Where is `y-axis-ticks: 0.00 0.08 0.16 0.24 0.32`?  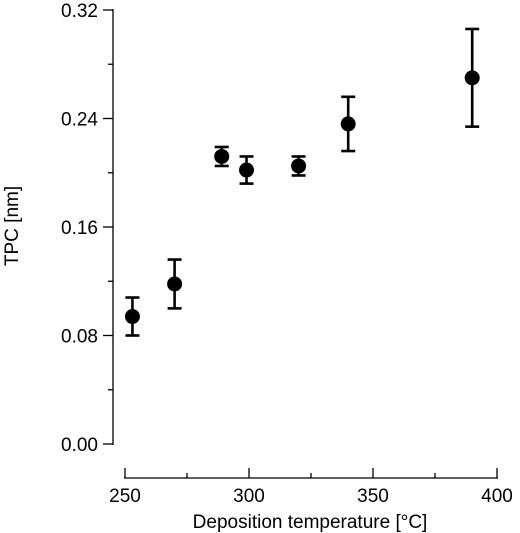 y-axis-ticks: 0.00 0.08 0.16 0.24 0.32 is located at coordinates (87, 228).